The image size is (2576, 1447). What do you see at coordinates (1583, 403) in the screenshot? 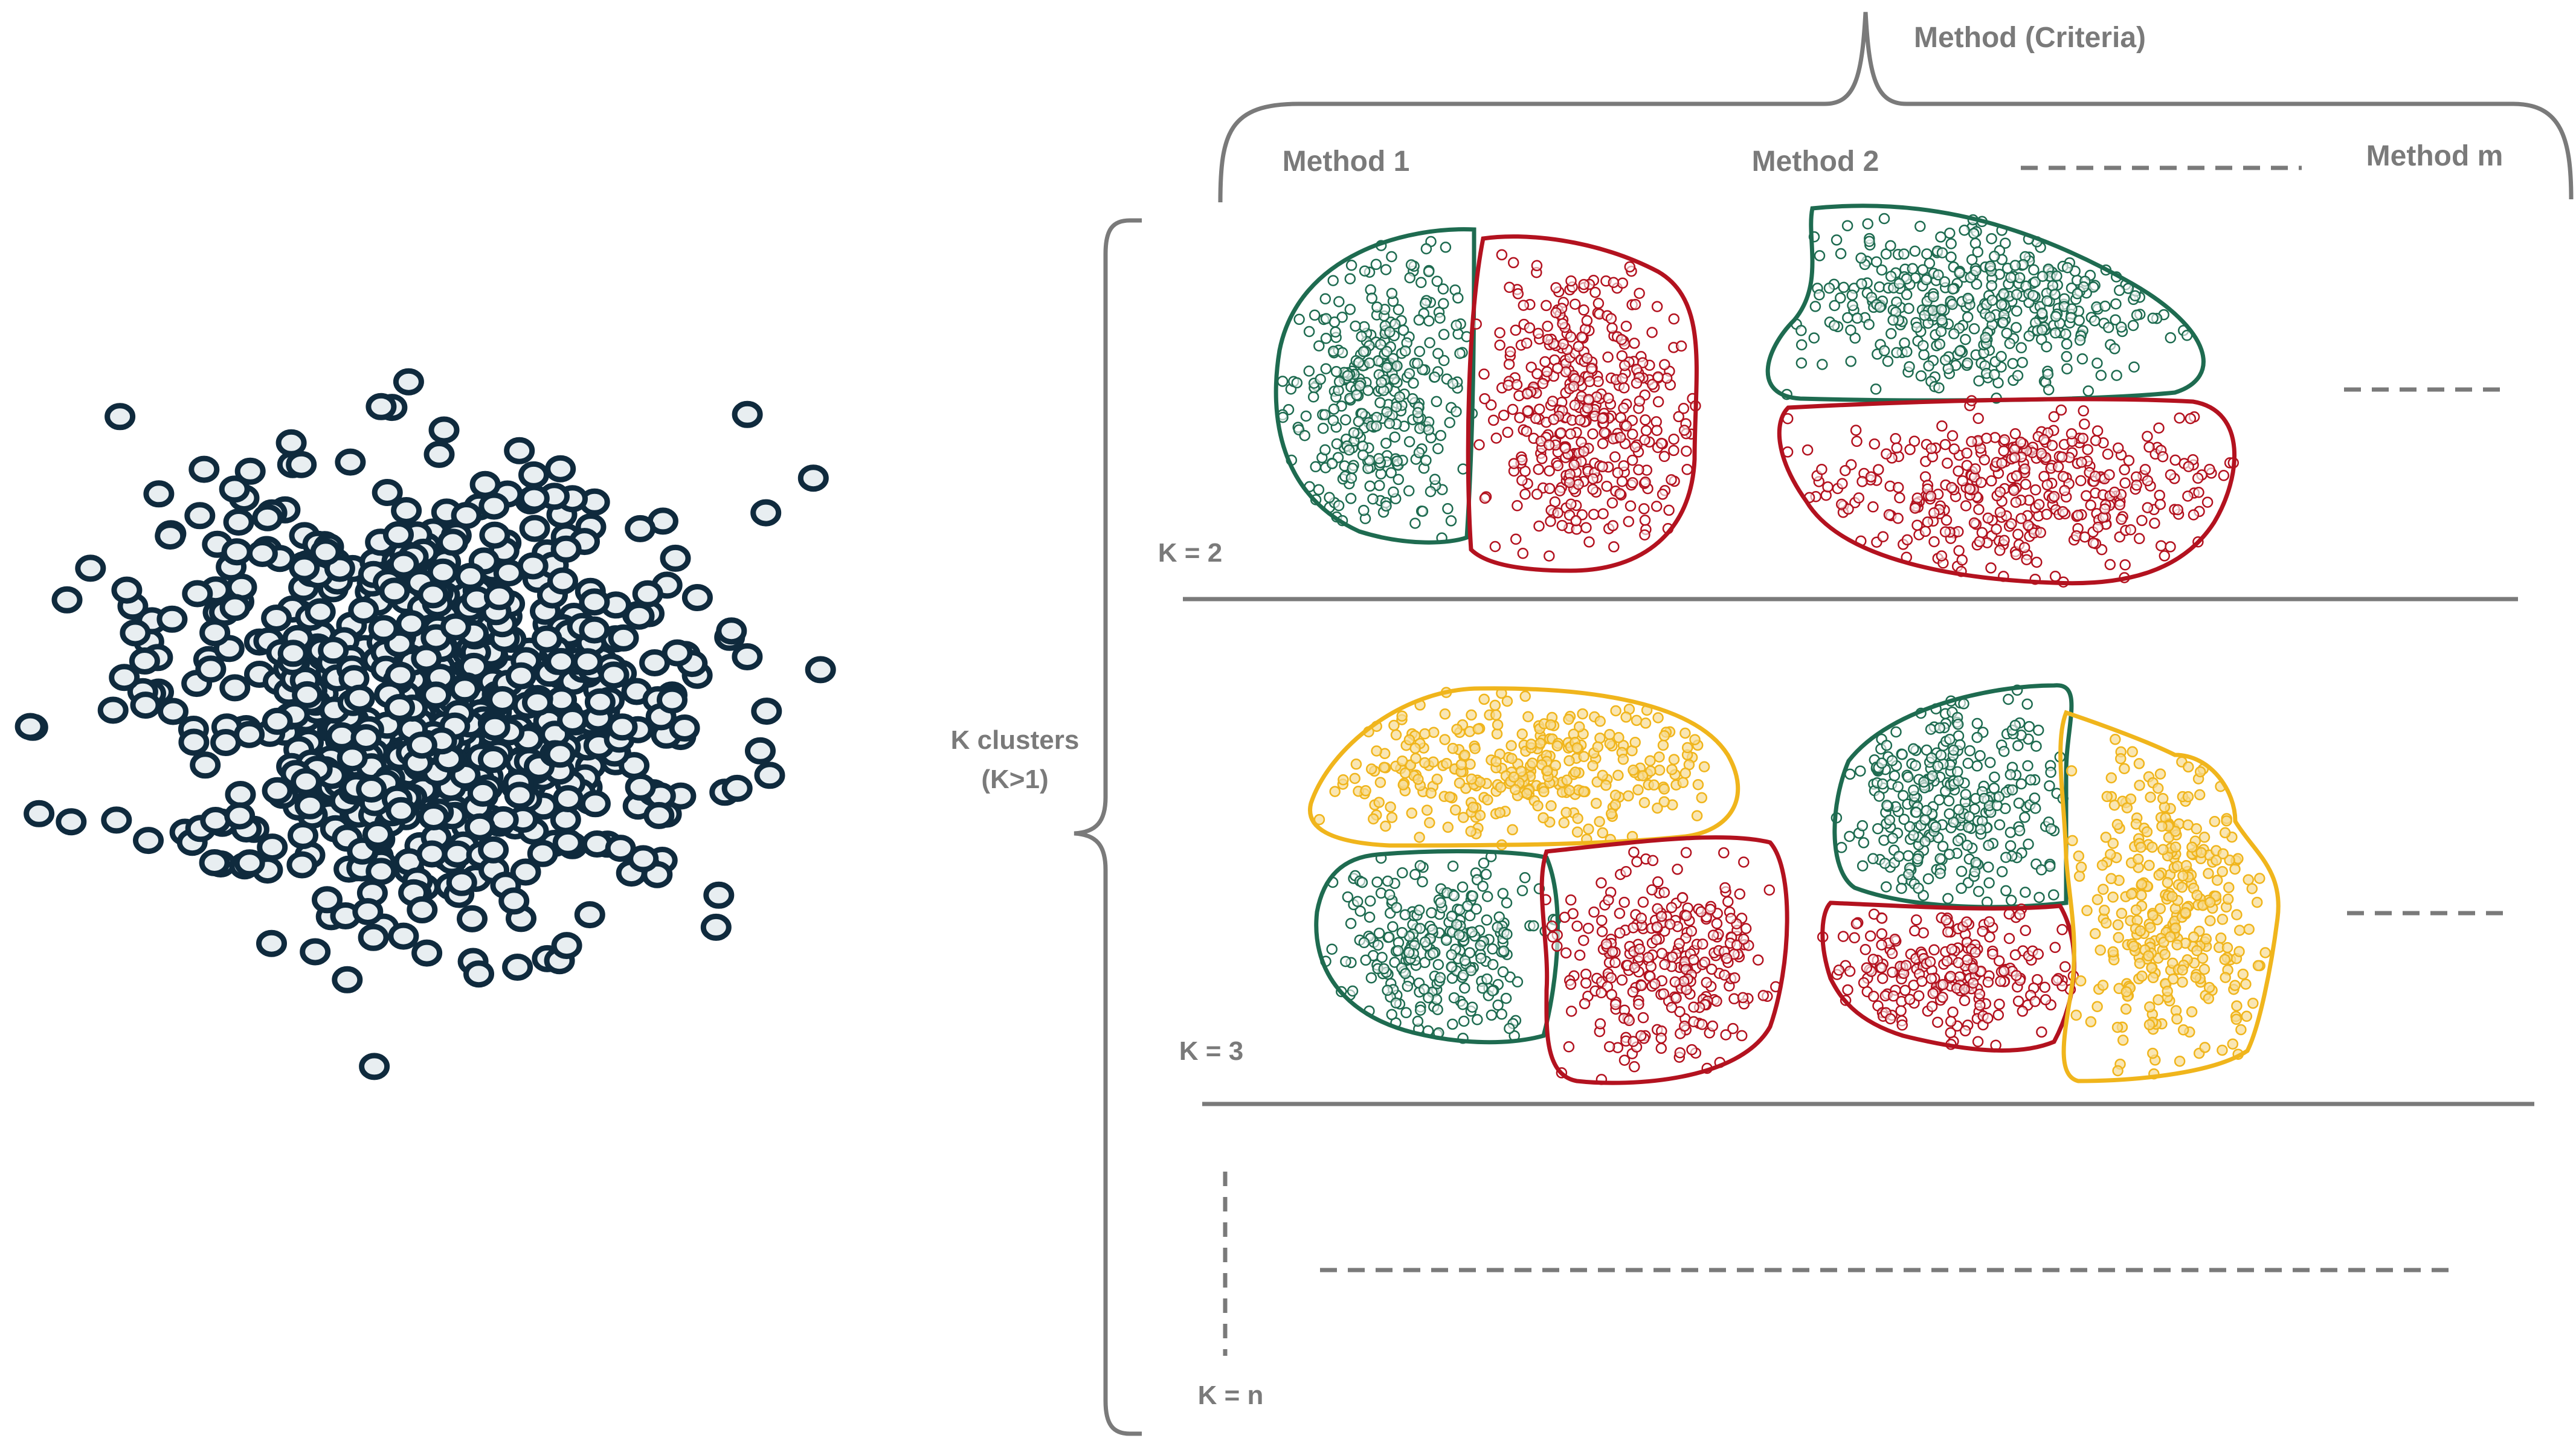
I see `k2-method1-red-cluster` at bounding box center [1583, 403].